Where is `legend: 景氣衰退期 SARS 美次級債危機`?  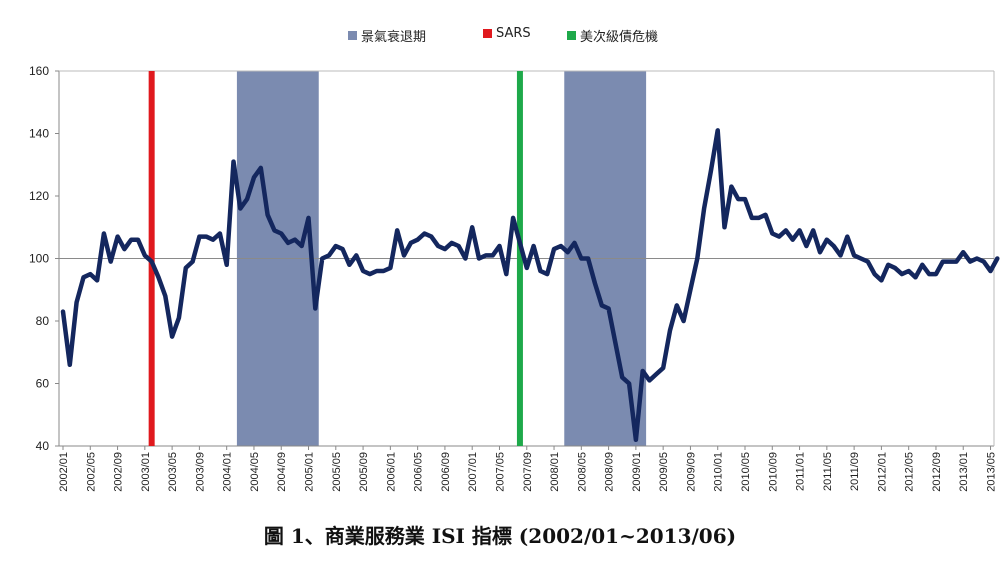 legend: 景氣衰退期 SARS 美次級債危機 is located at coordinates (500, 36).